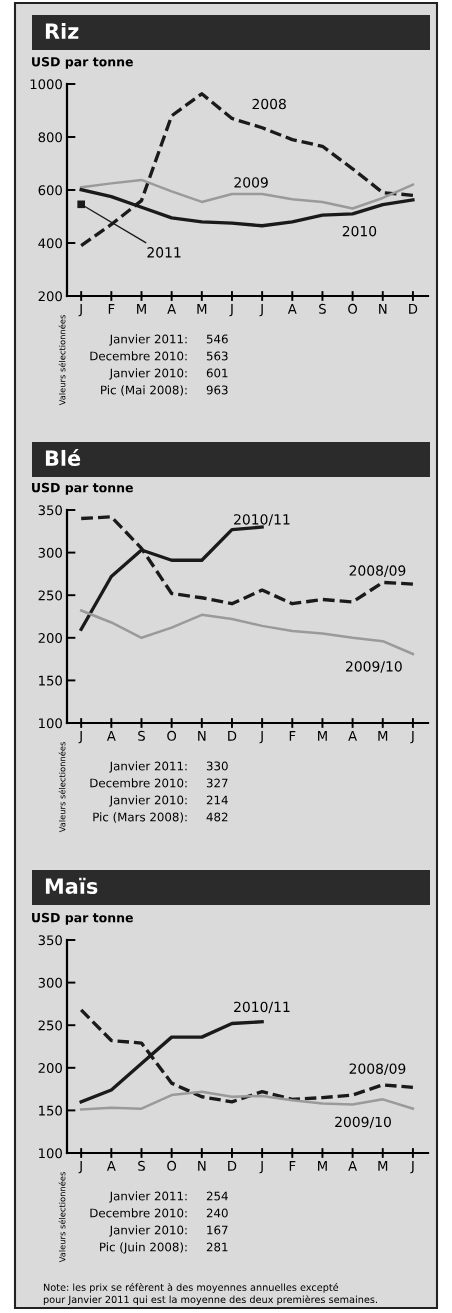 The height and width of the screenshot is (1313, 452). I want to click on chart-title: Maïs, so click(71, 886).